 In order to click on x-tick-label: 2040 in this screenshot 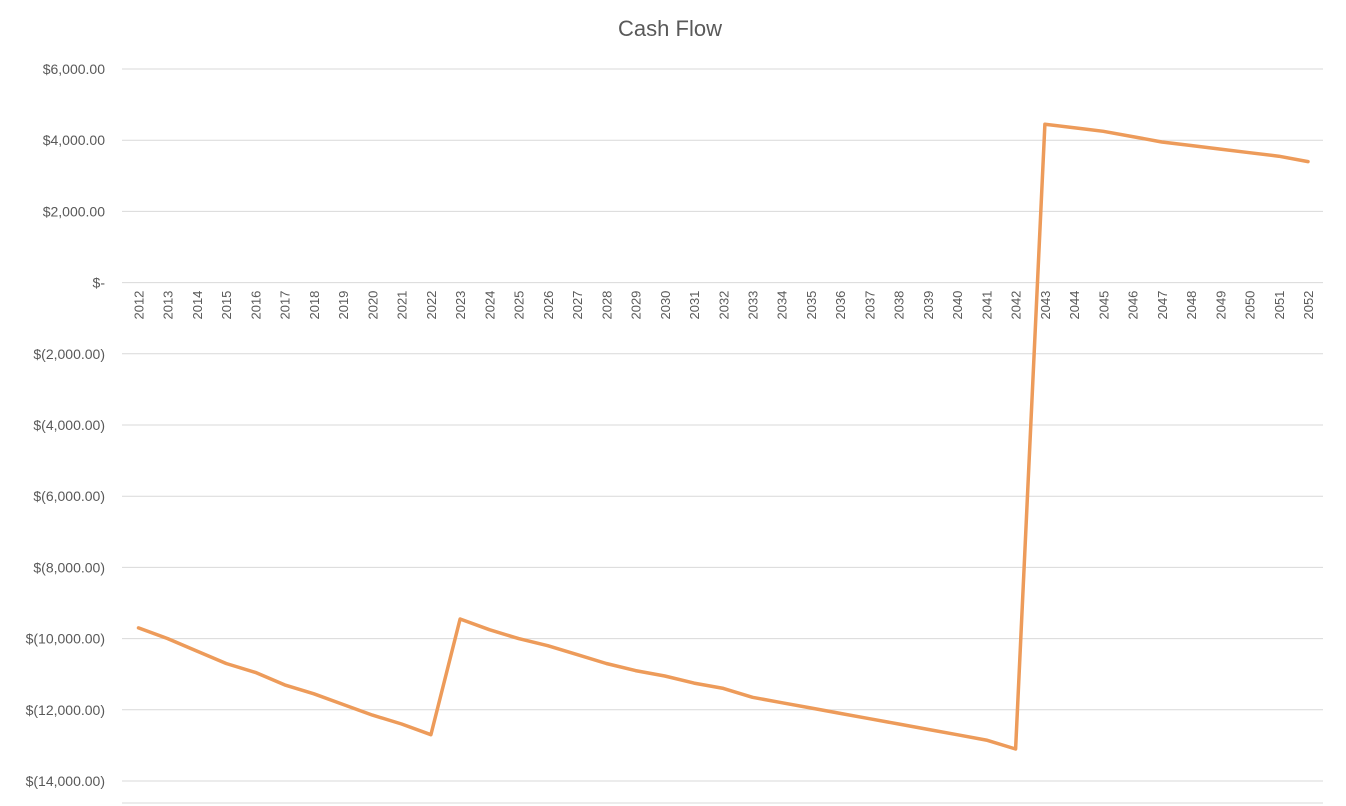, I will do `click(957, 305)`.